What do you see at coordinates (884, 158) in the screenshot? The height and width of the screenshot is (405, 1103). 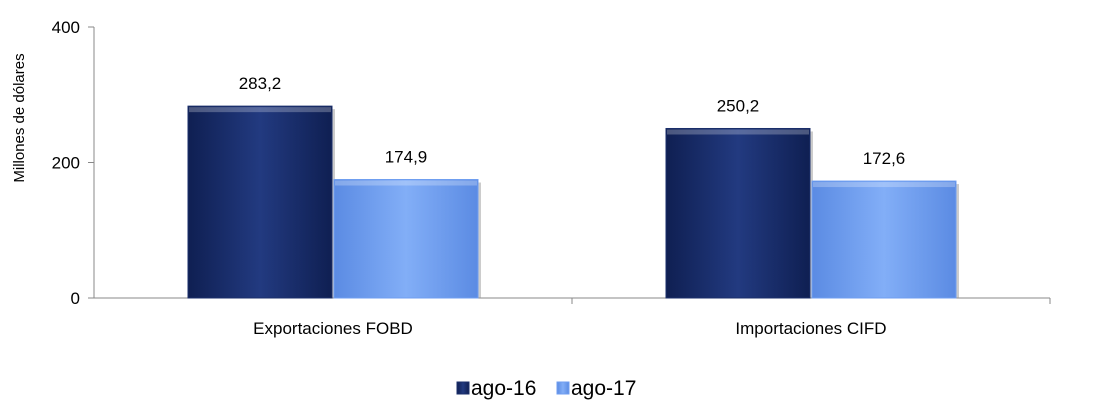 I see `bar-value-label: 172,6` at bounding box center [884, 158].